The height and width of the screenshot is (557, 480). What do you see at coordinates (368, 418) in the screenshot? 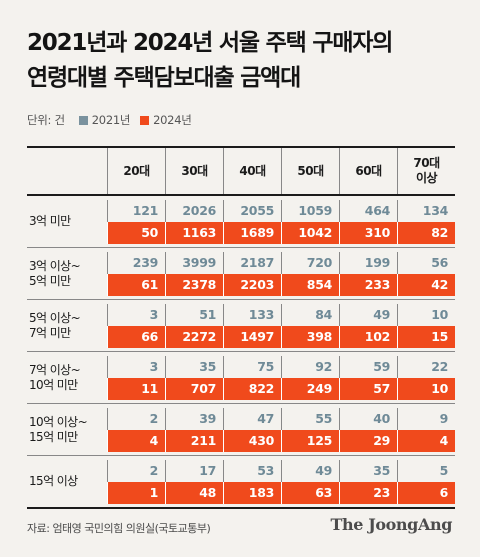
I see `value-2021-cell: 40` at bounding box center [368, 418].